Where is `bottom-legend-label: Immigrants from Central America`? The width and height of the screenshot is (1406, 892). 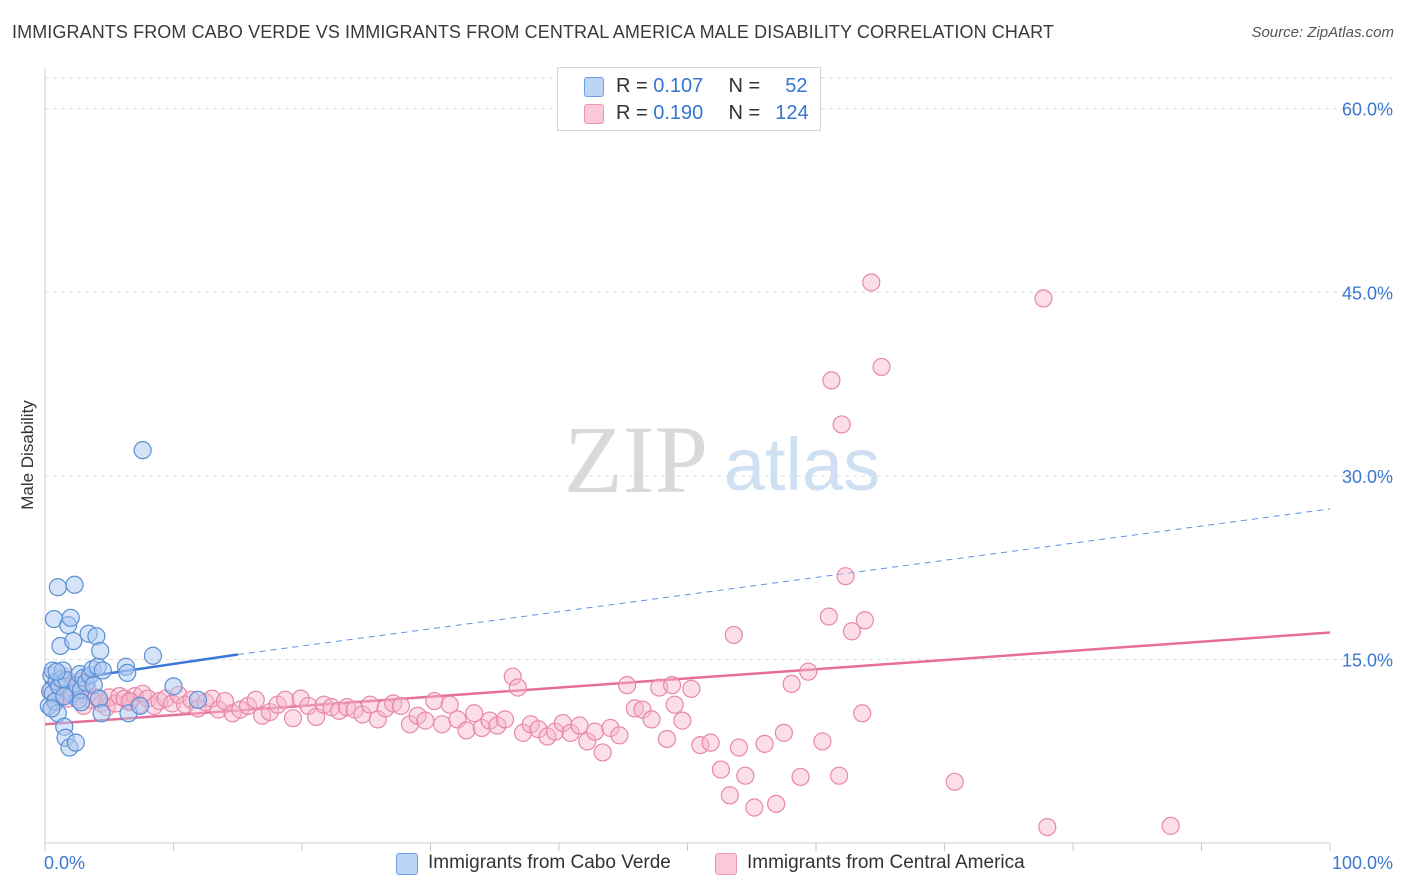 bottom-legend-label: Immigrants from Central America is located at coordinates (886, 862).